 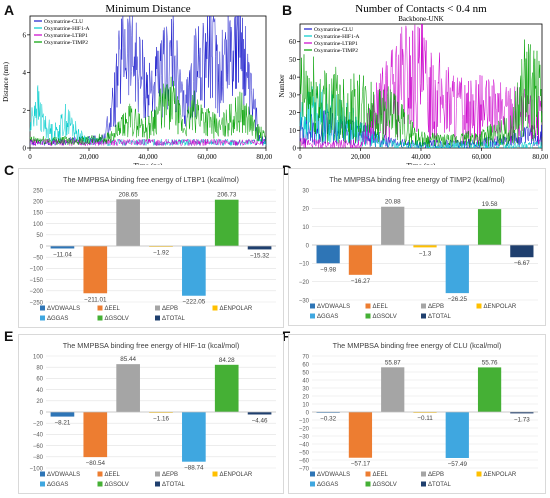 What do you see at coordinates (425, 253) in the screenshot?
I see `data-label: −1.3` at bounding box center [425, 253].